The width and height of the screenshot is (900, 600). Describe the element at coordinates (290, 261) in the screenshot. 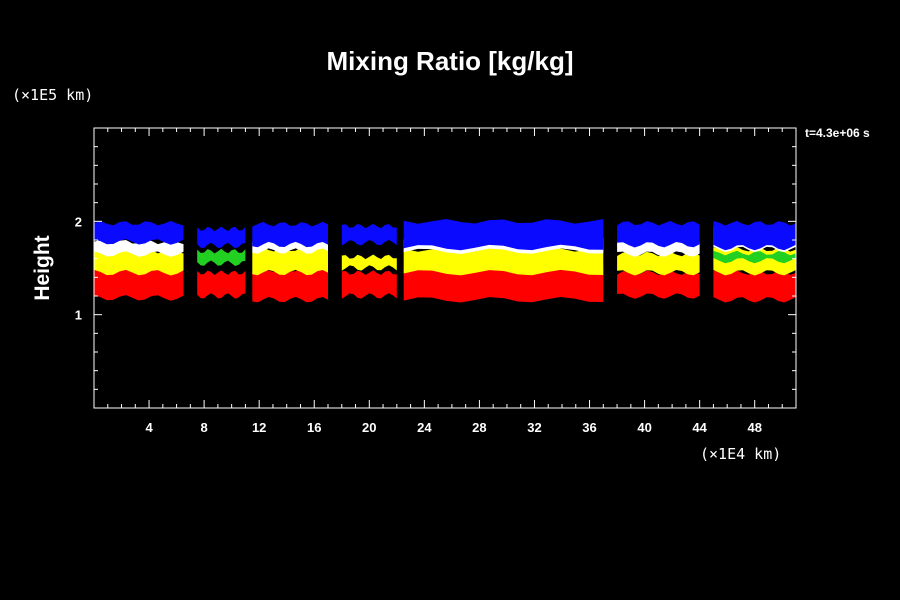

I see `cloud-3-yellow-band` at that location.